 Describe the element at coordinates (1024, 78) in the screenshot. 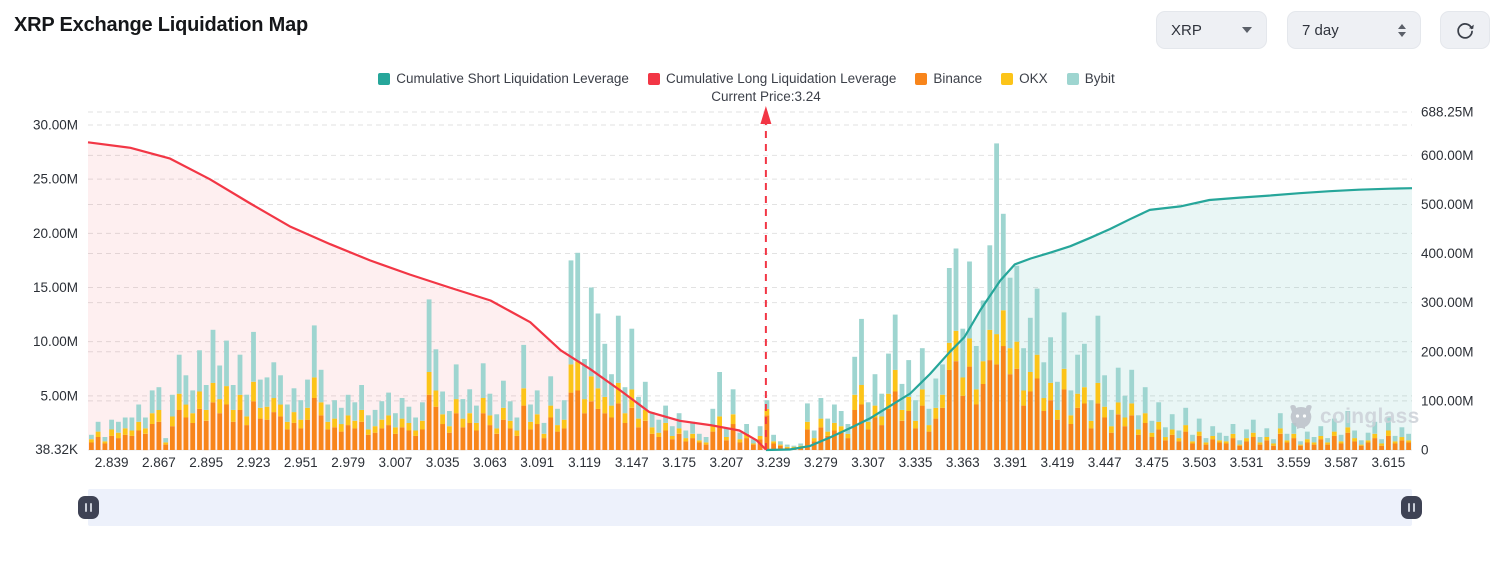

I see `legend-item-3: OKX` at that location.